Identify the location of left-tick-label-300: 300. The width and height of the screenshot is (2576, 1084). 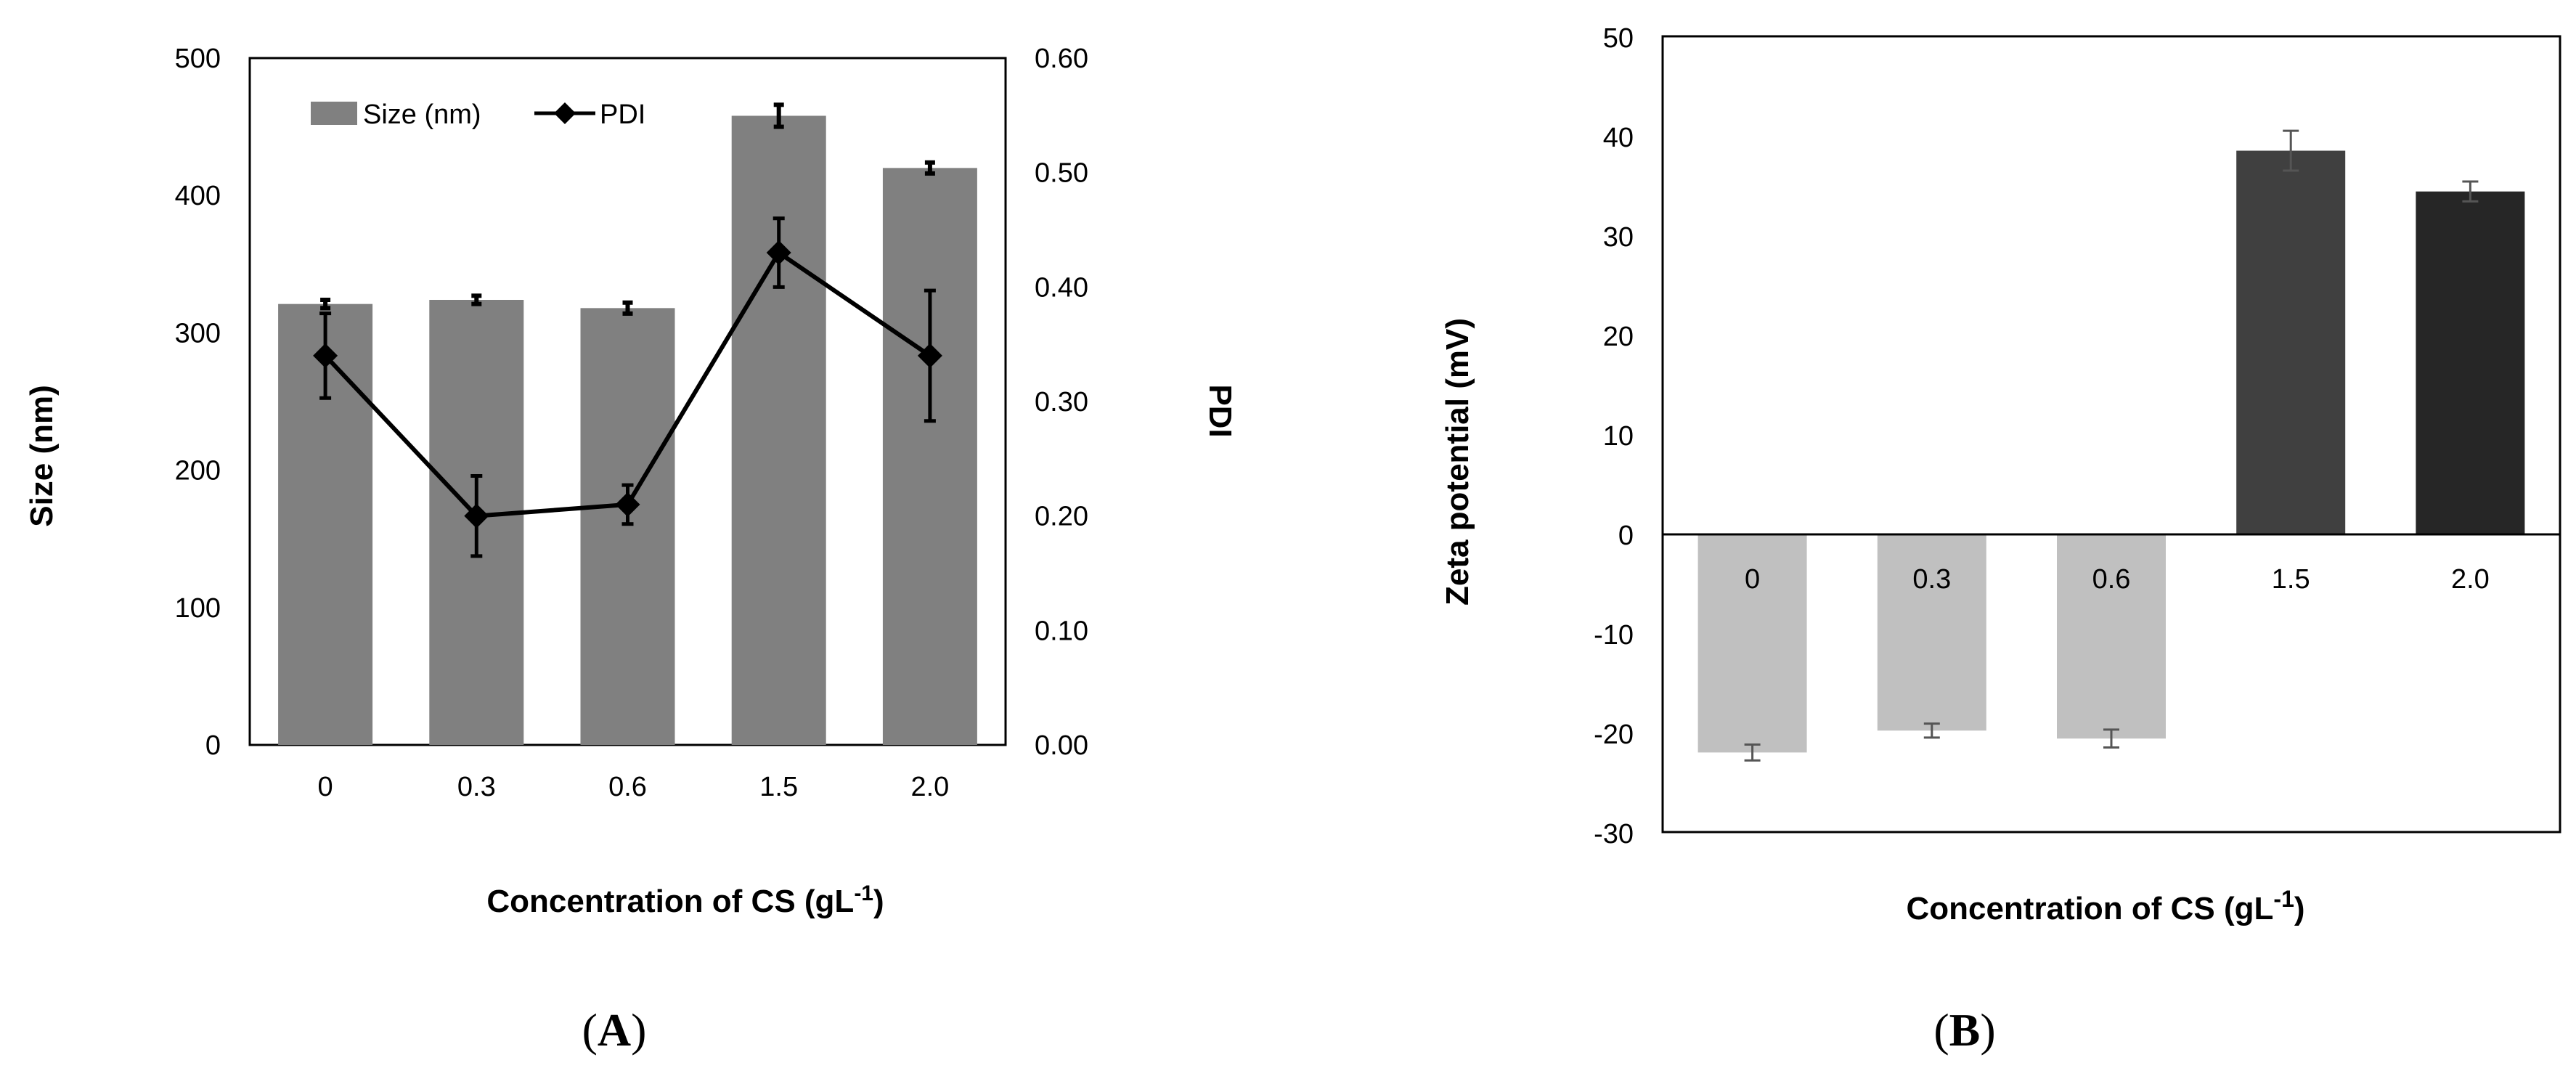
(198, 333).